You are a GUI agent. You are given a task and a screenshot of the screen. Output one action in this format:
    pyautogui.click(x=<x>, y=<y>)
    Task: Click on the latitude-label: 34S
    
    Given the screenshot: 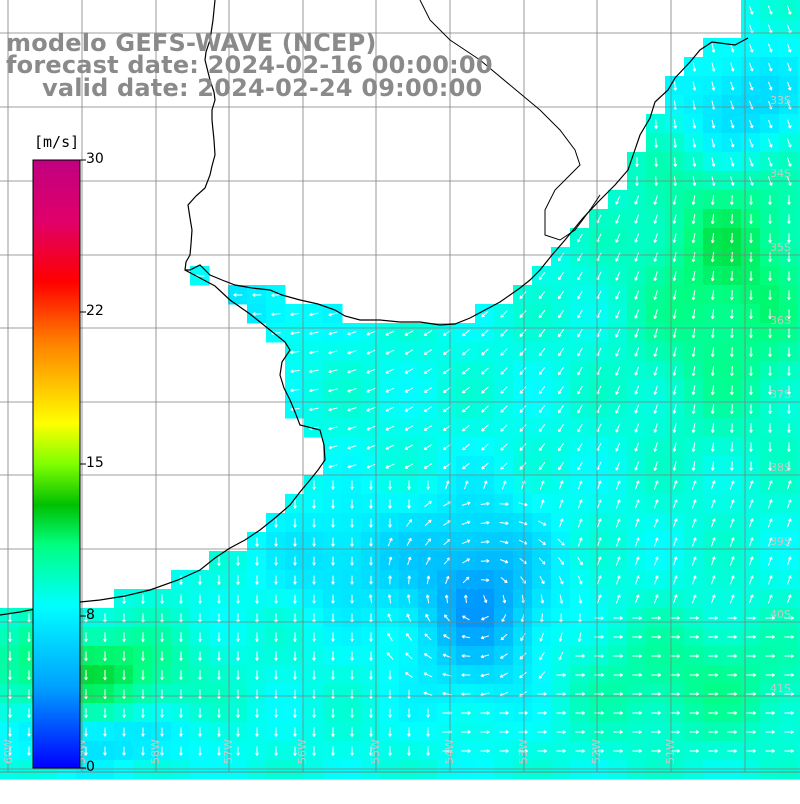 What is the action you would take?
    pyautogui.click(x=780, y=173)
    